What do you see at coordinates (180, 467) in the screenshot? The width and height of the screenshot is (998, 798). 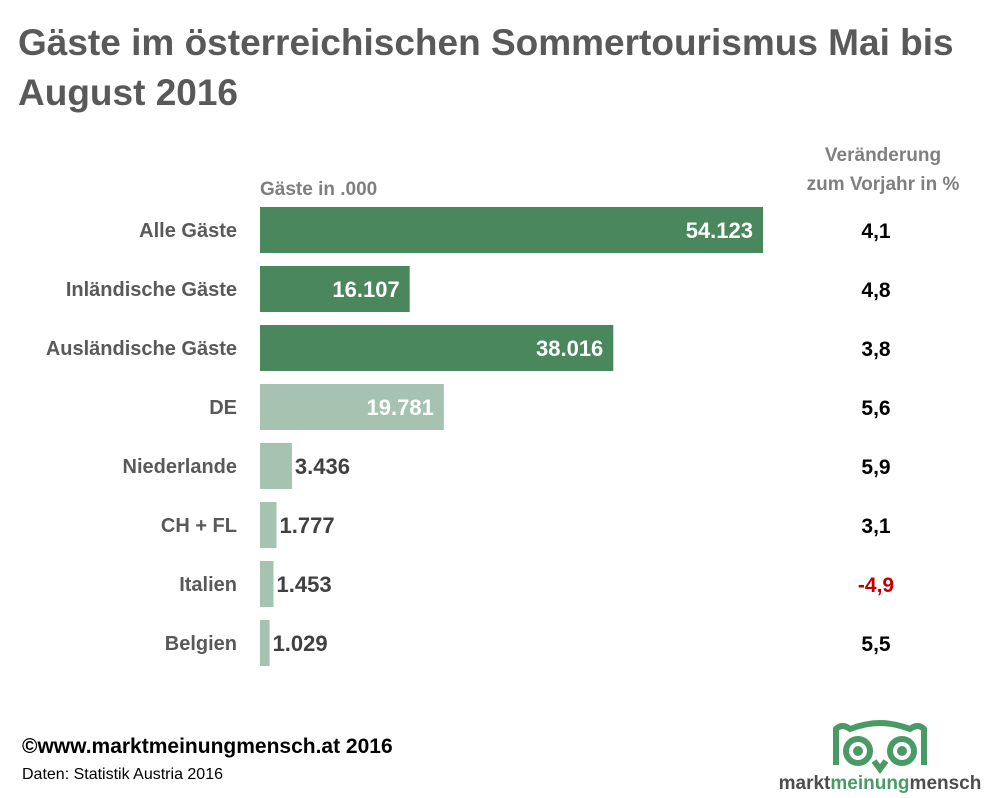 I see `category-label: Niederlande` at bounding box center [180, 467].